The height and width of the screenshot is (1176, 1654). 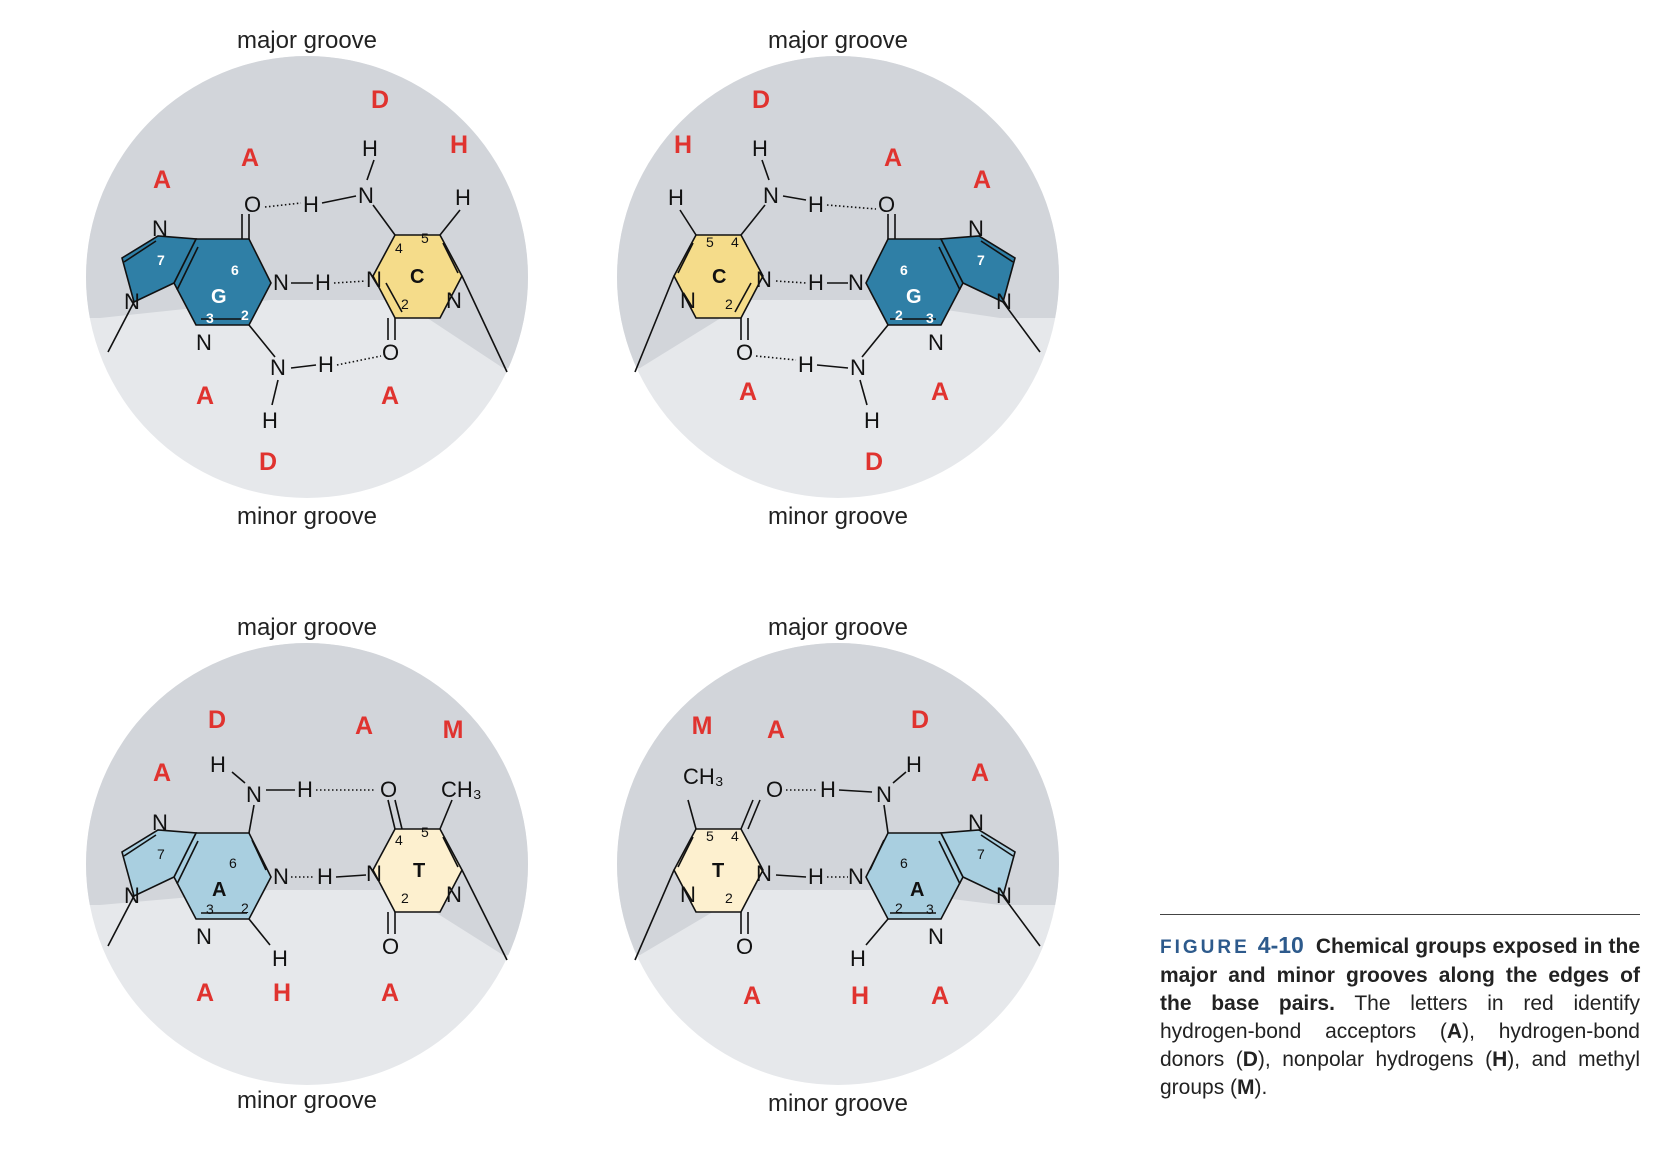 I want to click on pyrimidine-letter: T, so click(x=718, y=871).